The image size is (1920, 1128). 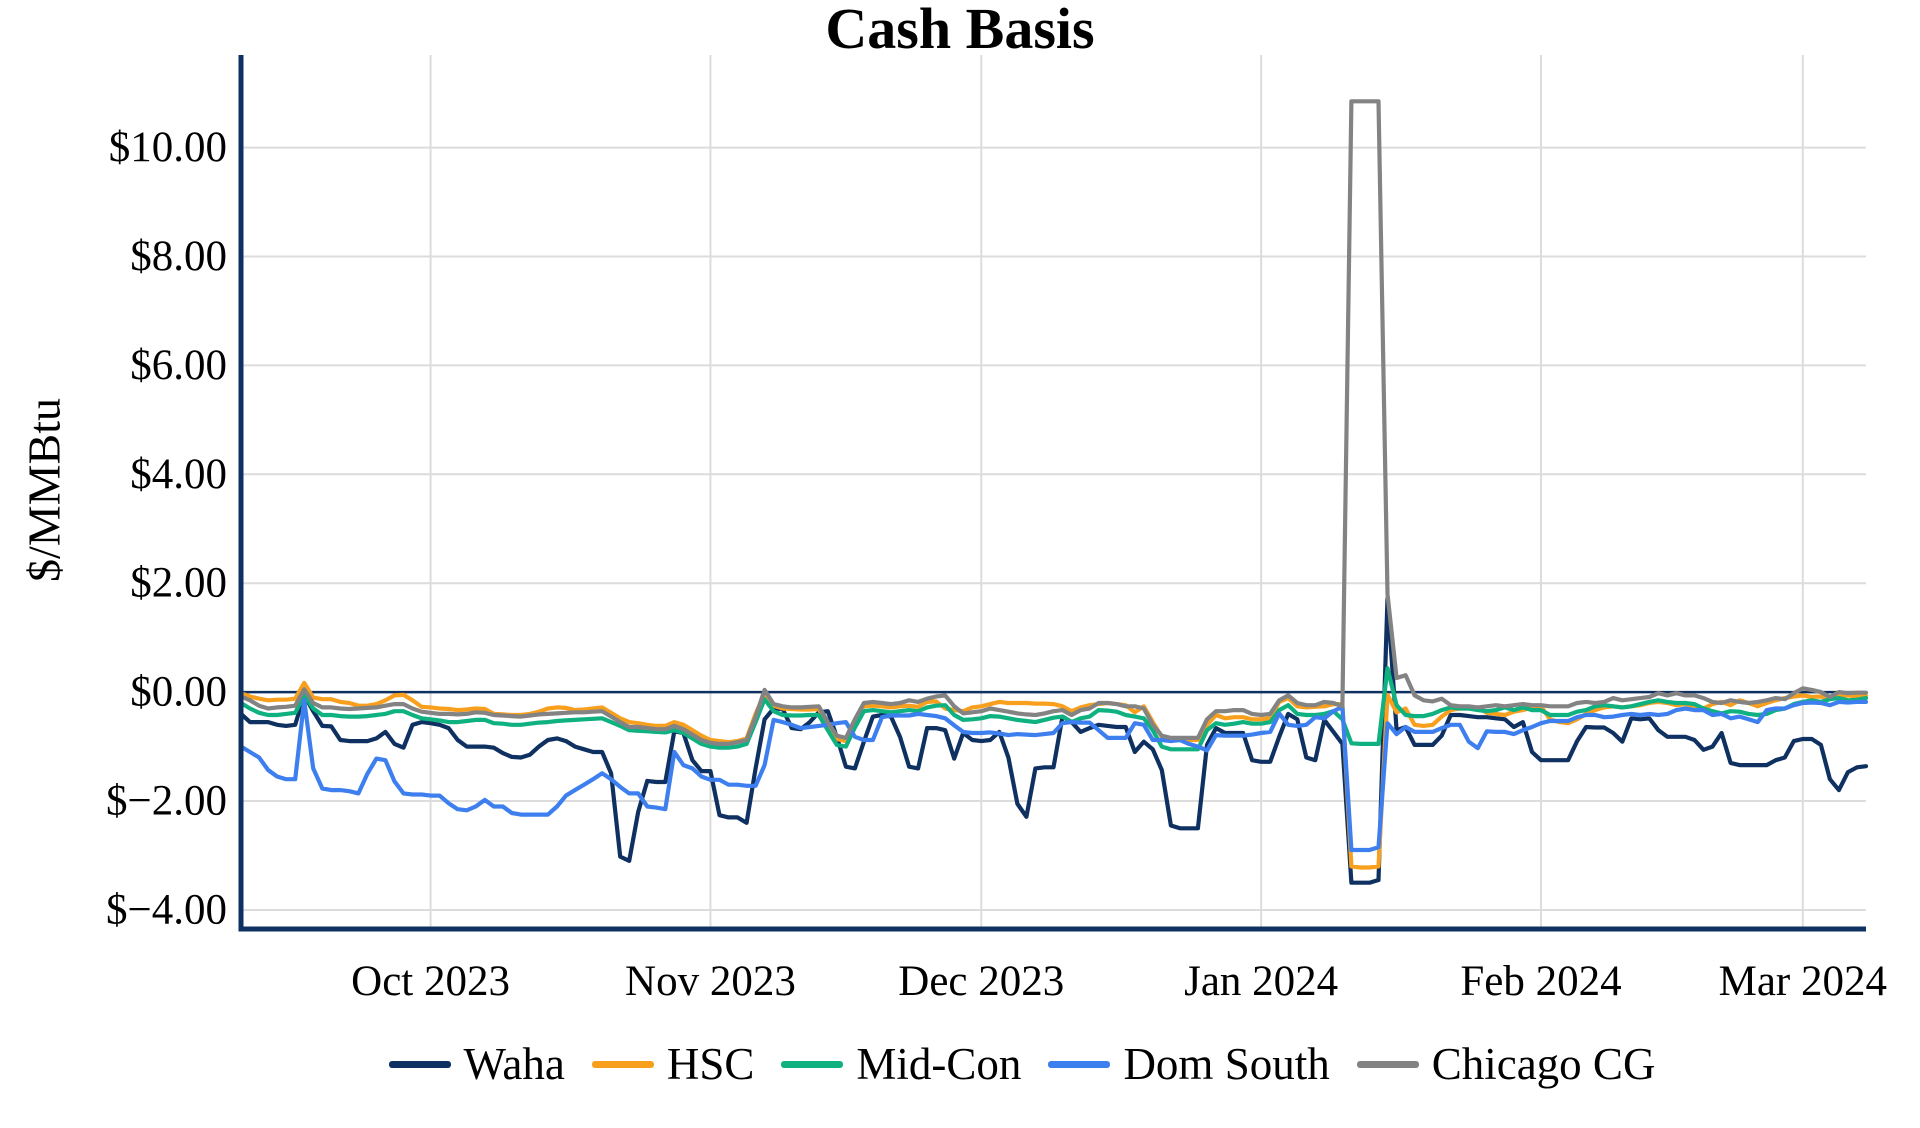 I want to click on y-tick-label: $0.00, so click(x=178, y=692).